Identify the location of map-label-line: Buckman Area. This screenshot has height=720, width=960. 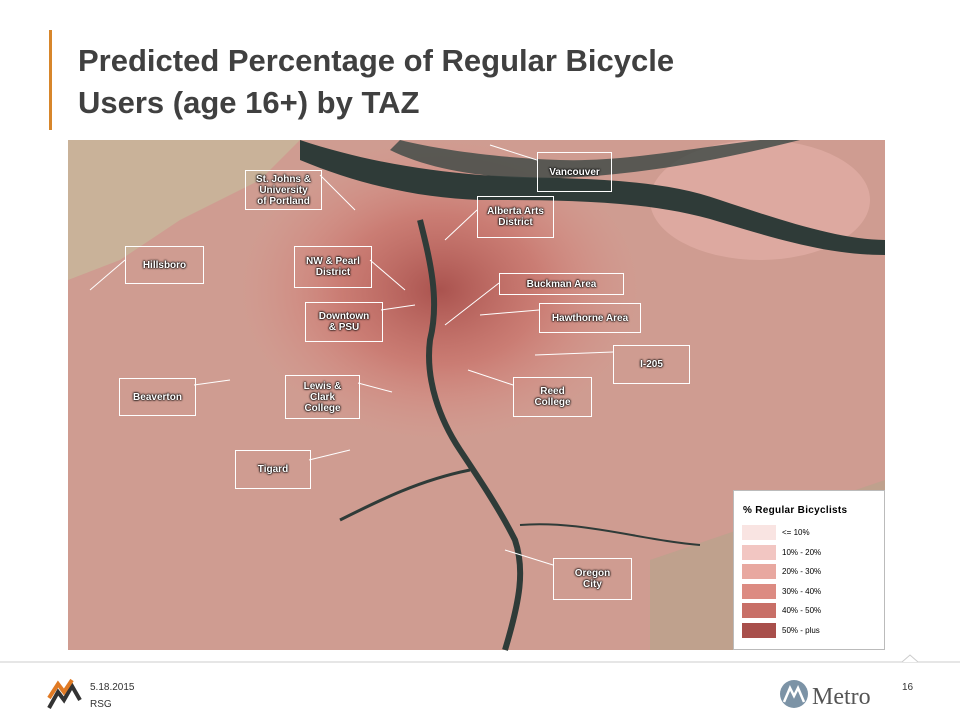
(561, 284).